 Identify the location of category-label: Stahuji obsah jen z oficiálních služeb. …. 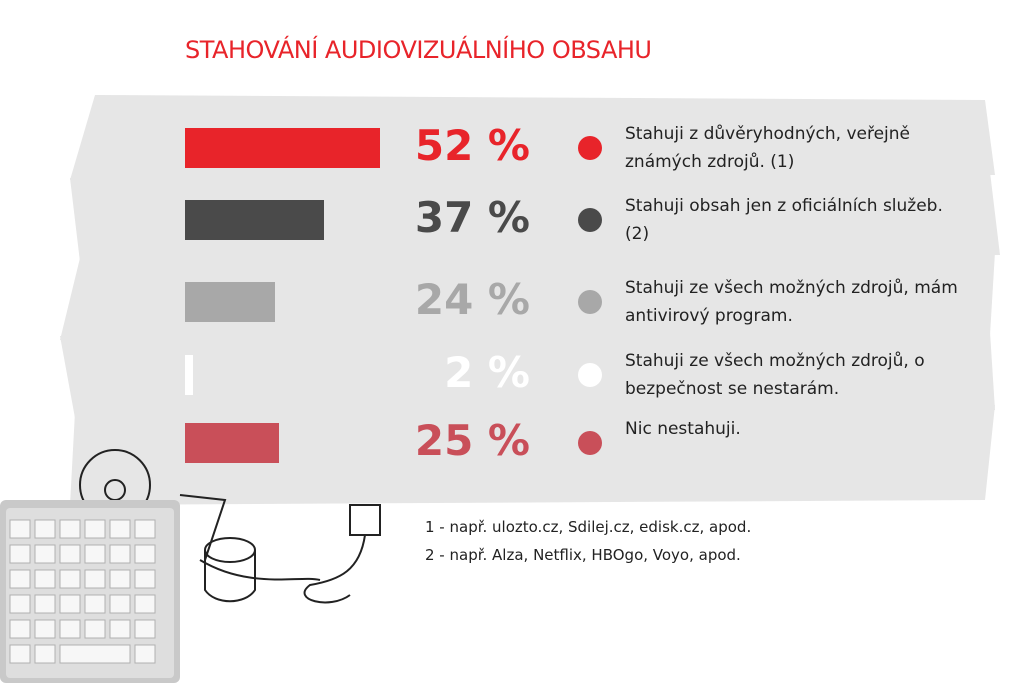
(784, 220).